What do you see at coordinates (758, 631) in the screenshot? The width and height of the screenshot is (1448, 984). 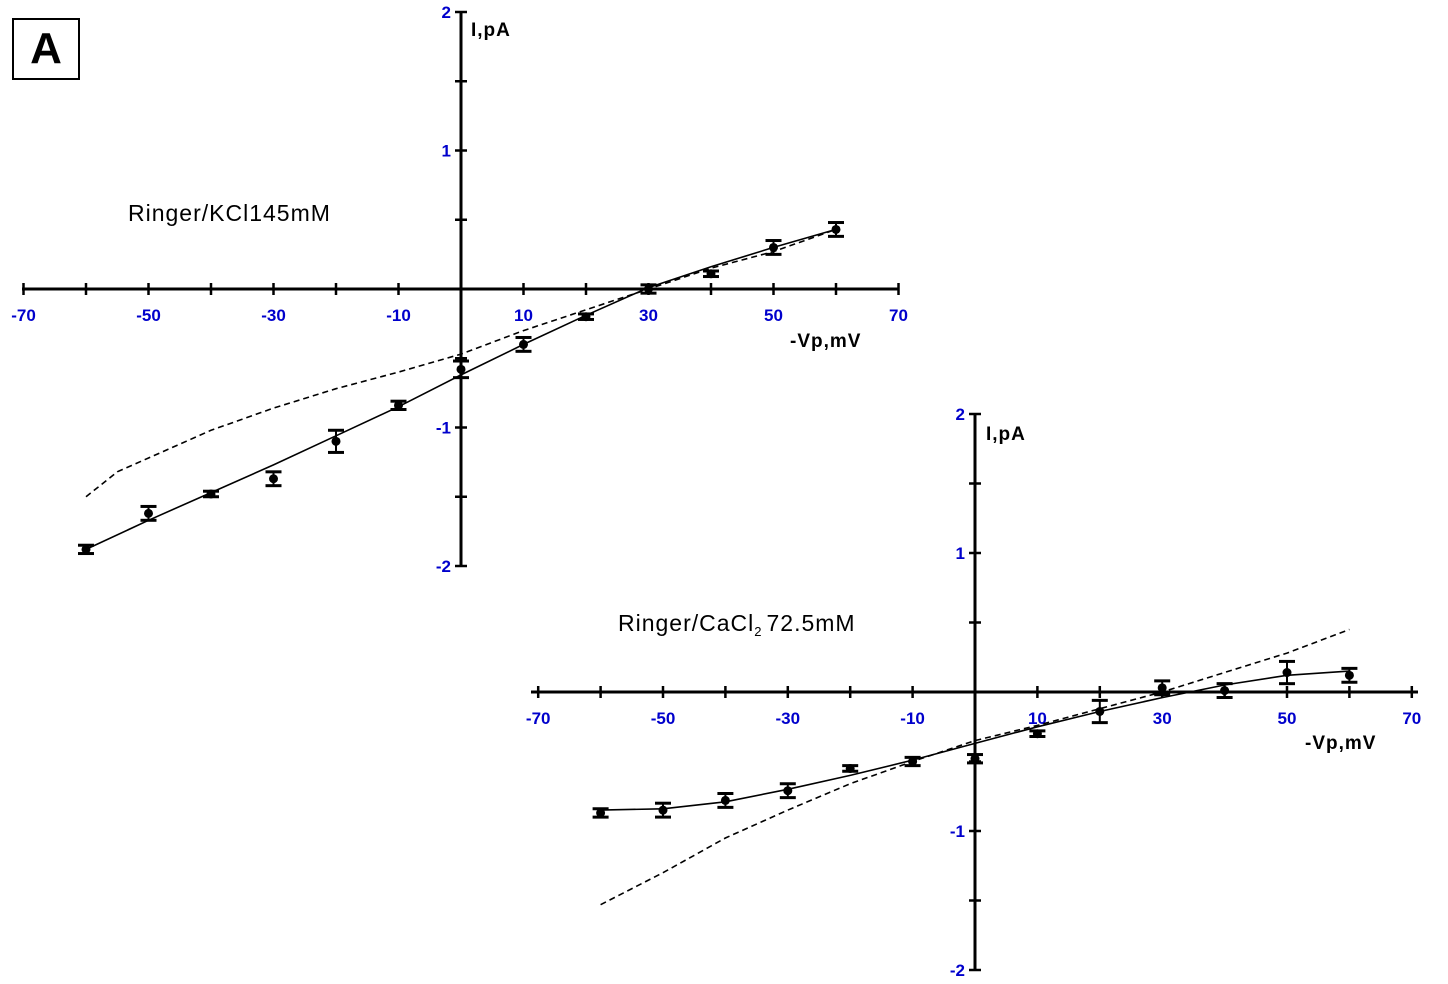 I see `condition-label-subscript: 2` at bounding box center [758, 631].